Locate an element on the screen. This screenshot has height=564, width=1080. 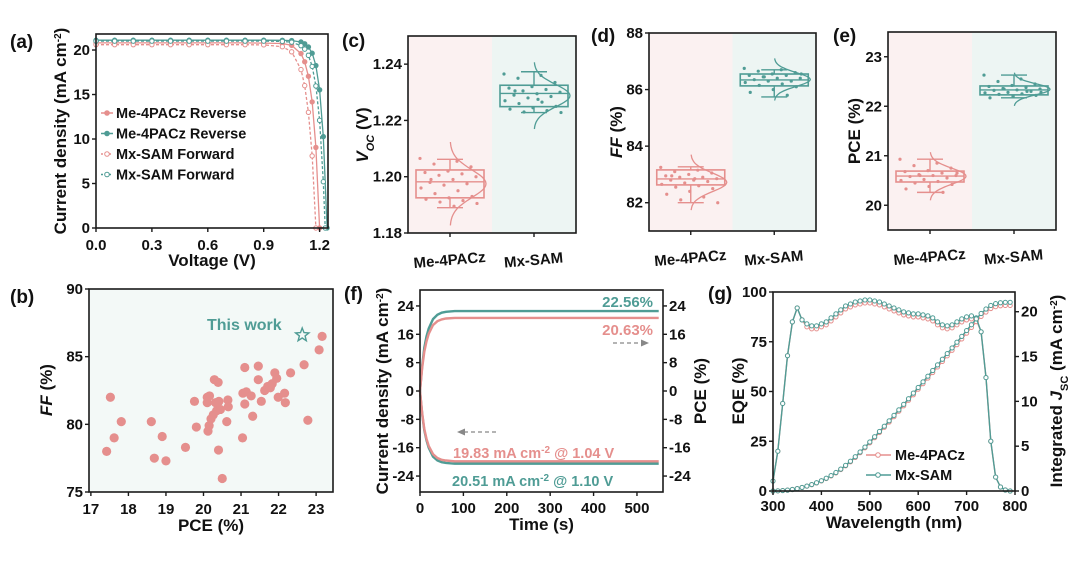
y-tick-label: 75 is located at coordinates (74, 492).